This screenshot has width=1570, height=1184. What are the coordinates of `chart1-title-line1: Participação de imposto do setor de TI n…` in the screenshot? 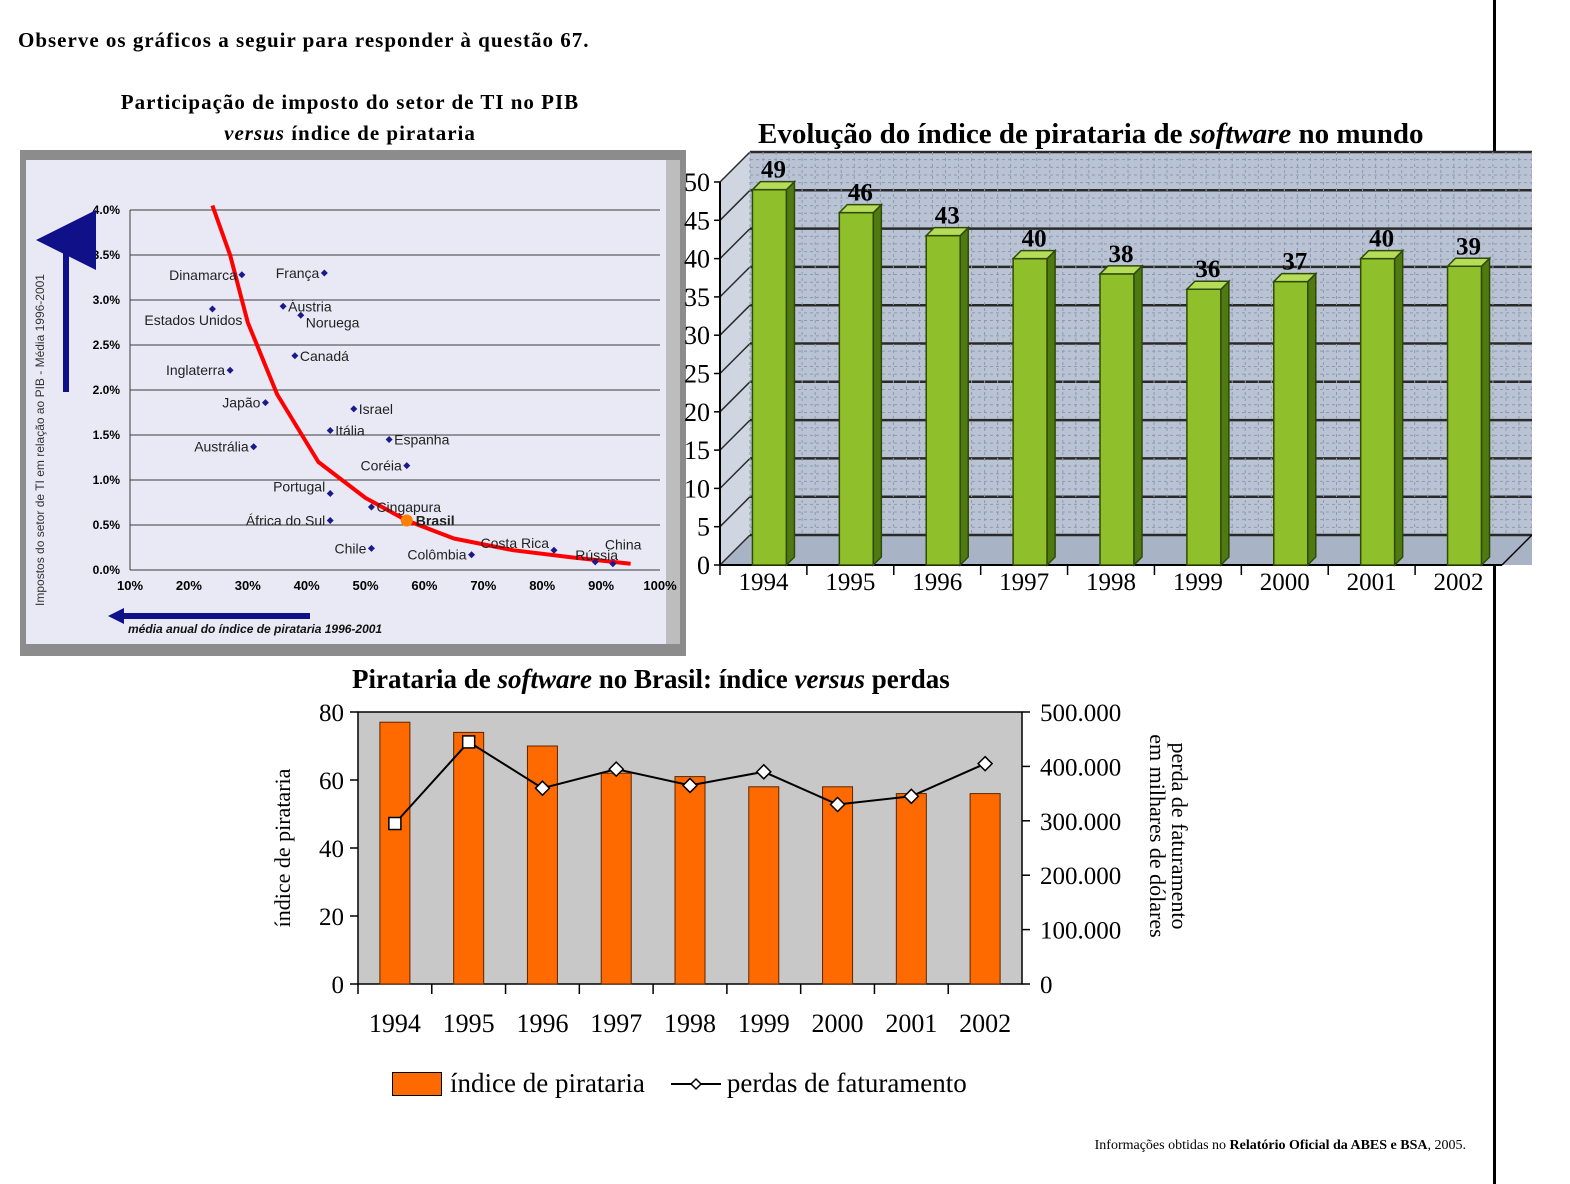 It's located at (350, 102).